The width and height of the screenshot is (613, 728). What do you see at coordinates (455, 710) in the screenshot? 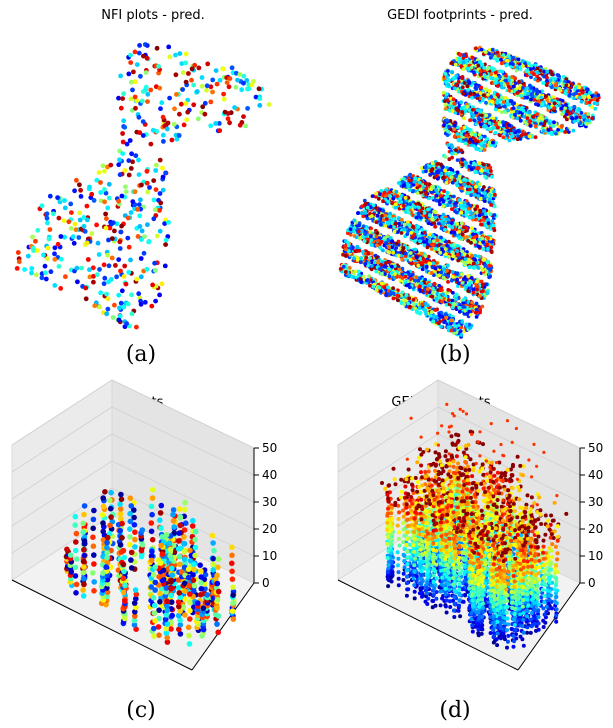
I see `panel-d-caption: (d)` at bounding box center [455, 710].